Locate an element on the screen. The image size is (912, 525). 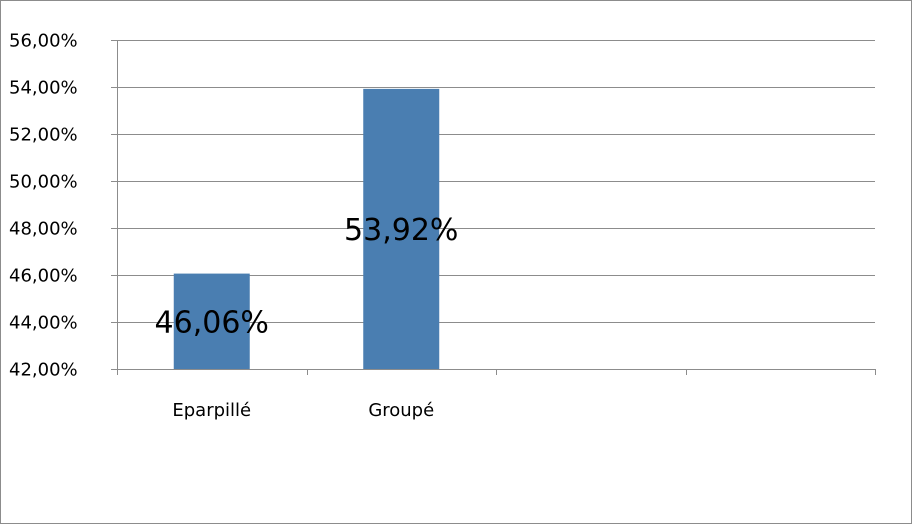
y-tick-label: 48,00% is located at coordinates (43, 229).